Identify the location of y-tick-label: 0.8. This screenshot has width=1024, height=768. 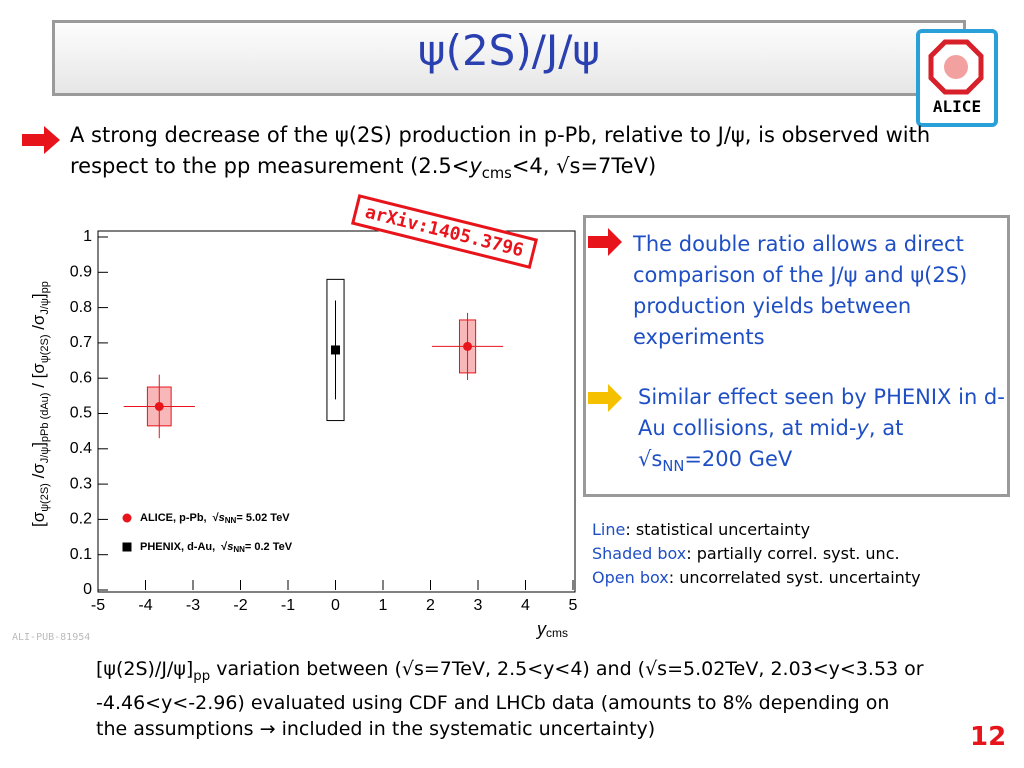
(81, 307).